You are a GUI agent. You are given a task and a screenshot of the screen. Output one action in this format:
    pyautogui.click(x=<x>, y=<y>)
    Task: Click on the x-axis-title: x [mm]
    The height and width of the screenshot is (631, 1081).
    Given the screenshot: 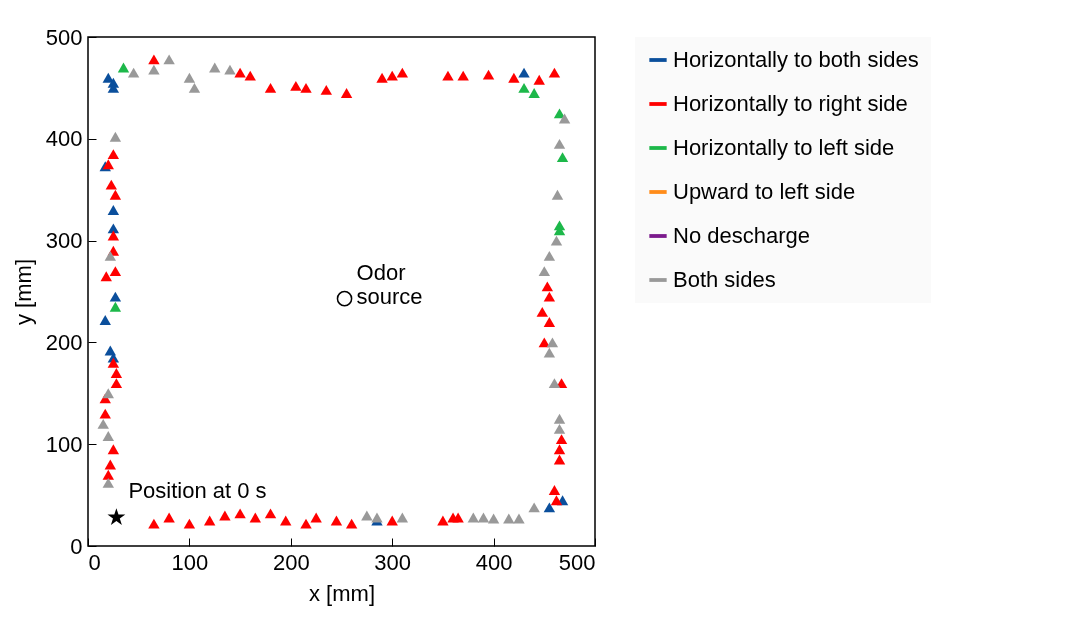 What is the action you would take?
    pyautogui.click(x=342, y=593)
    